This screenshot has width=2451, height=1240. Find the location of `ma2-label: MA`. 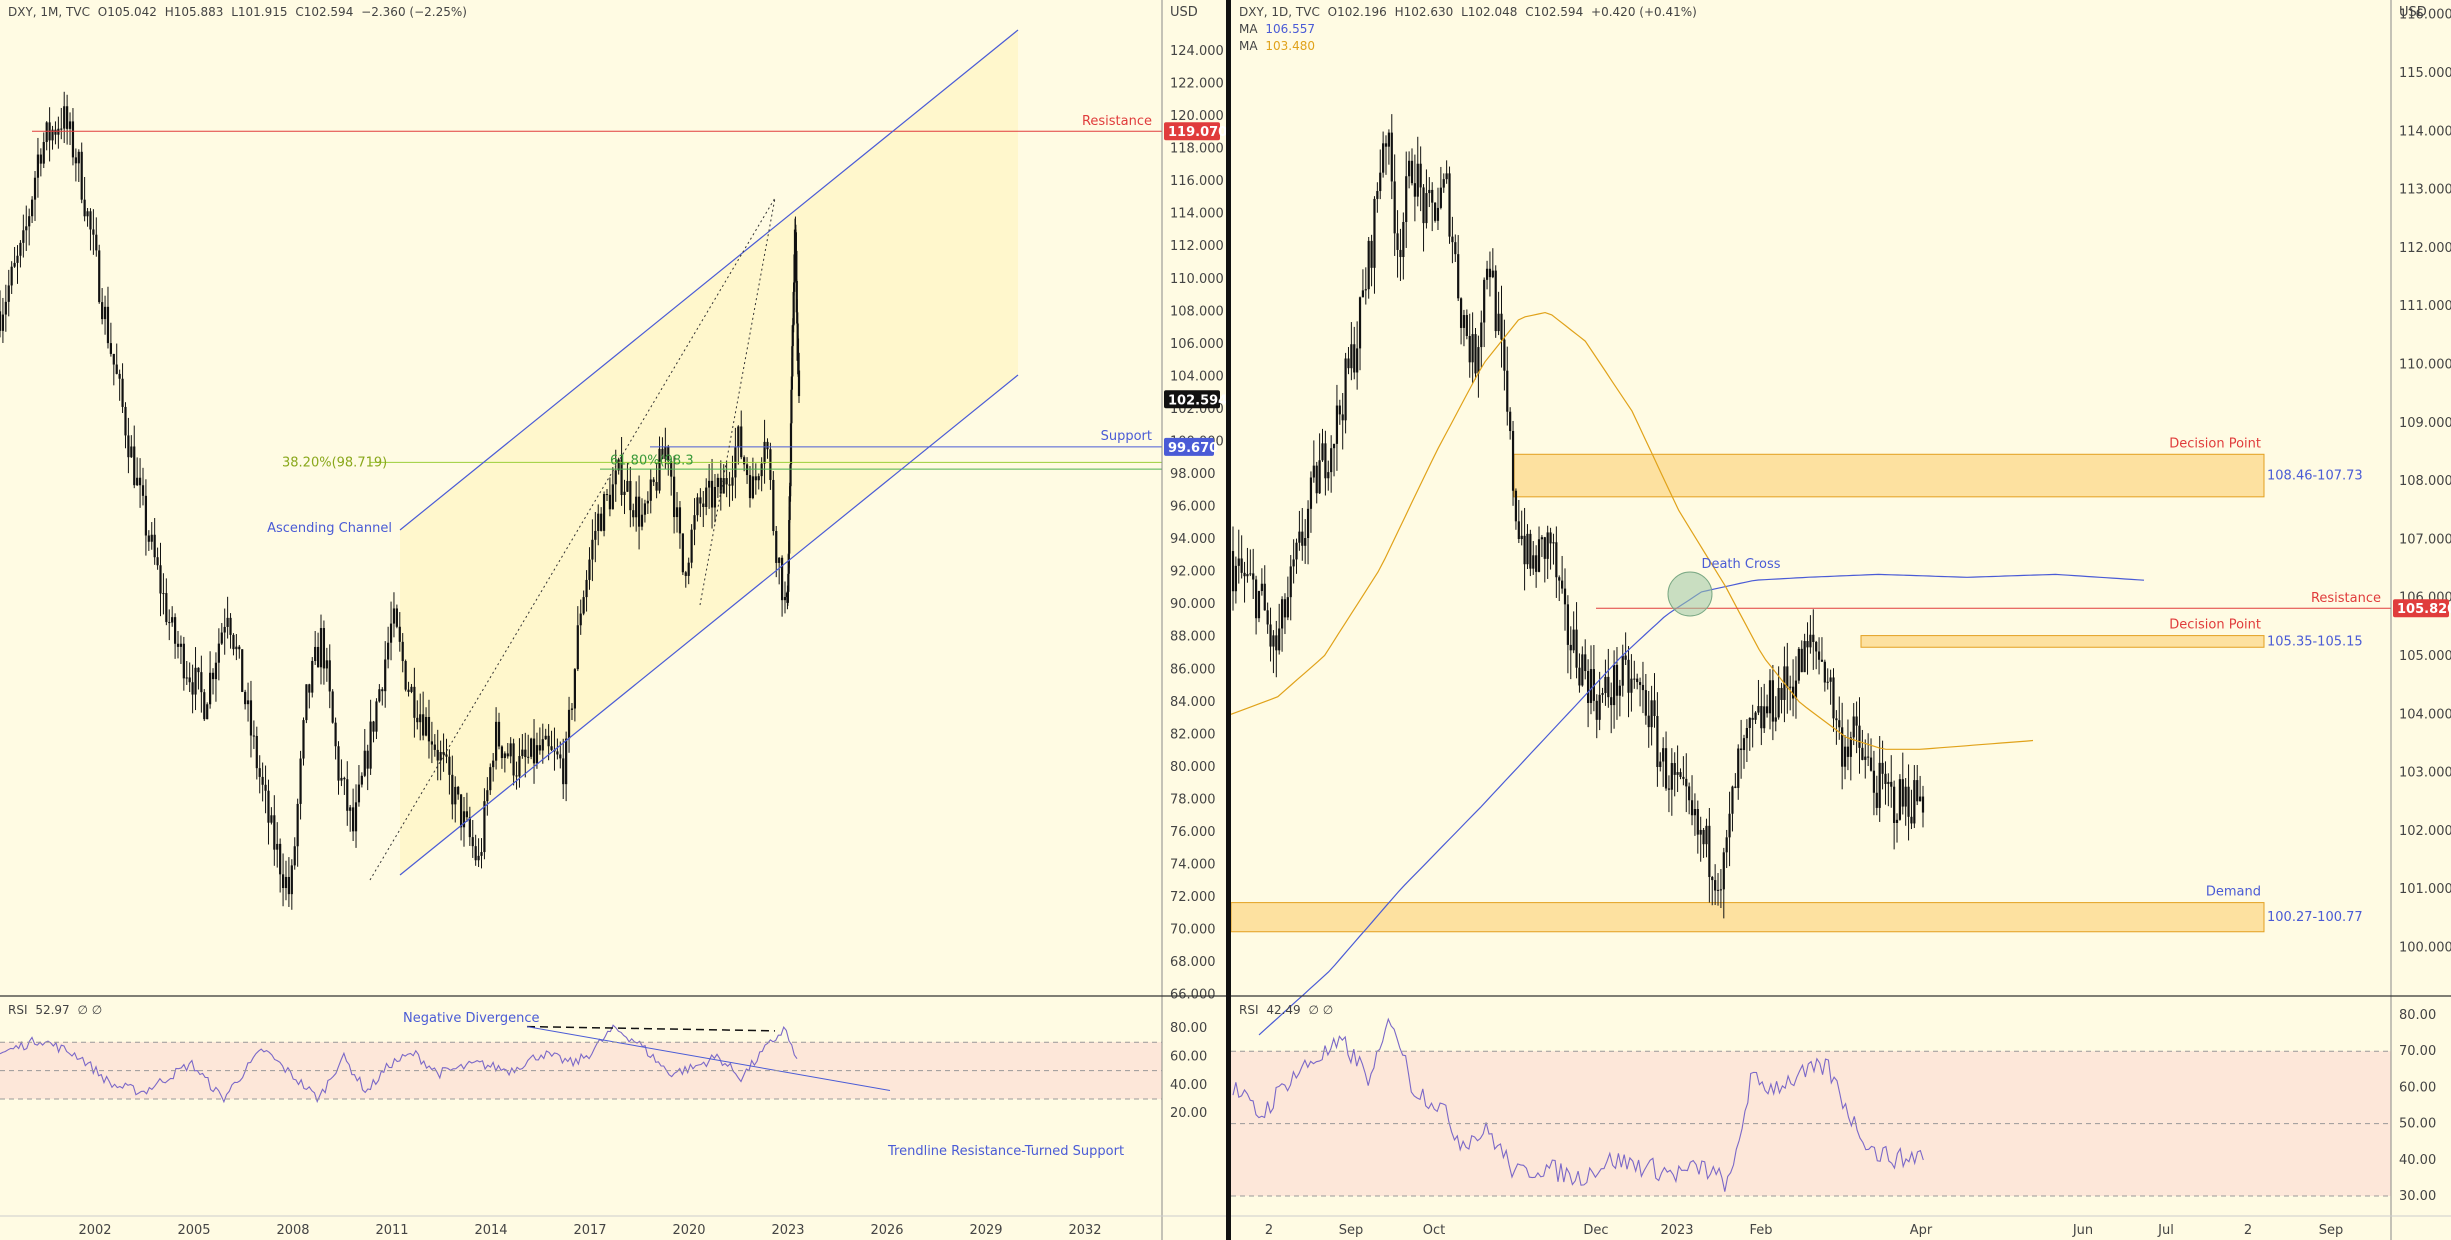

ma2-label: MA is located at coordinates (1248, 46).